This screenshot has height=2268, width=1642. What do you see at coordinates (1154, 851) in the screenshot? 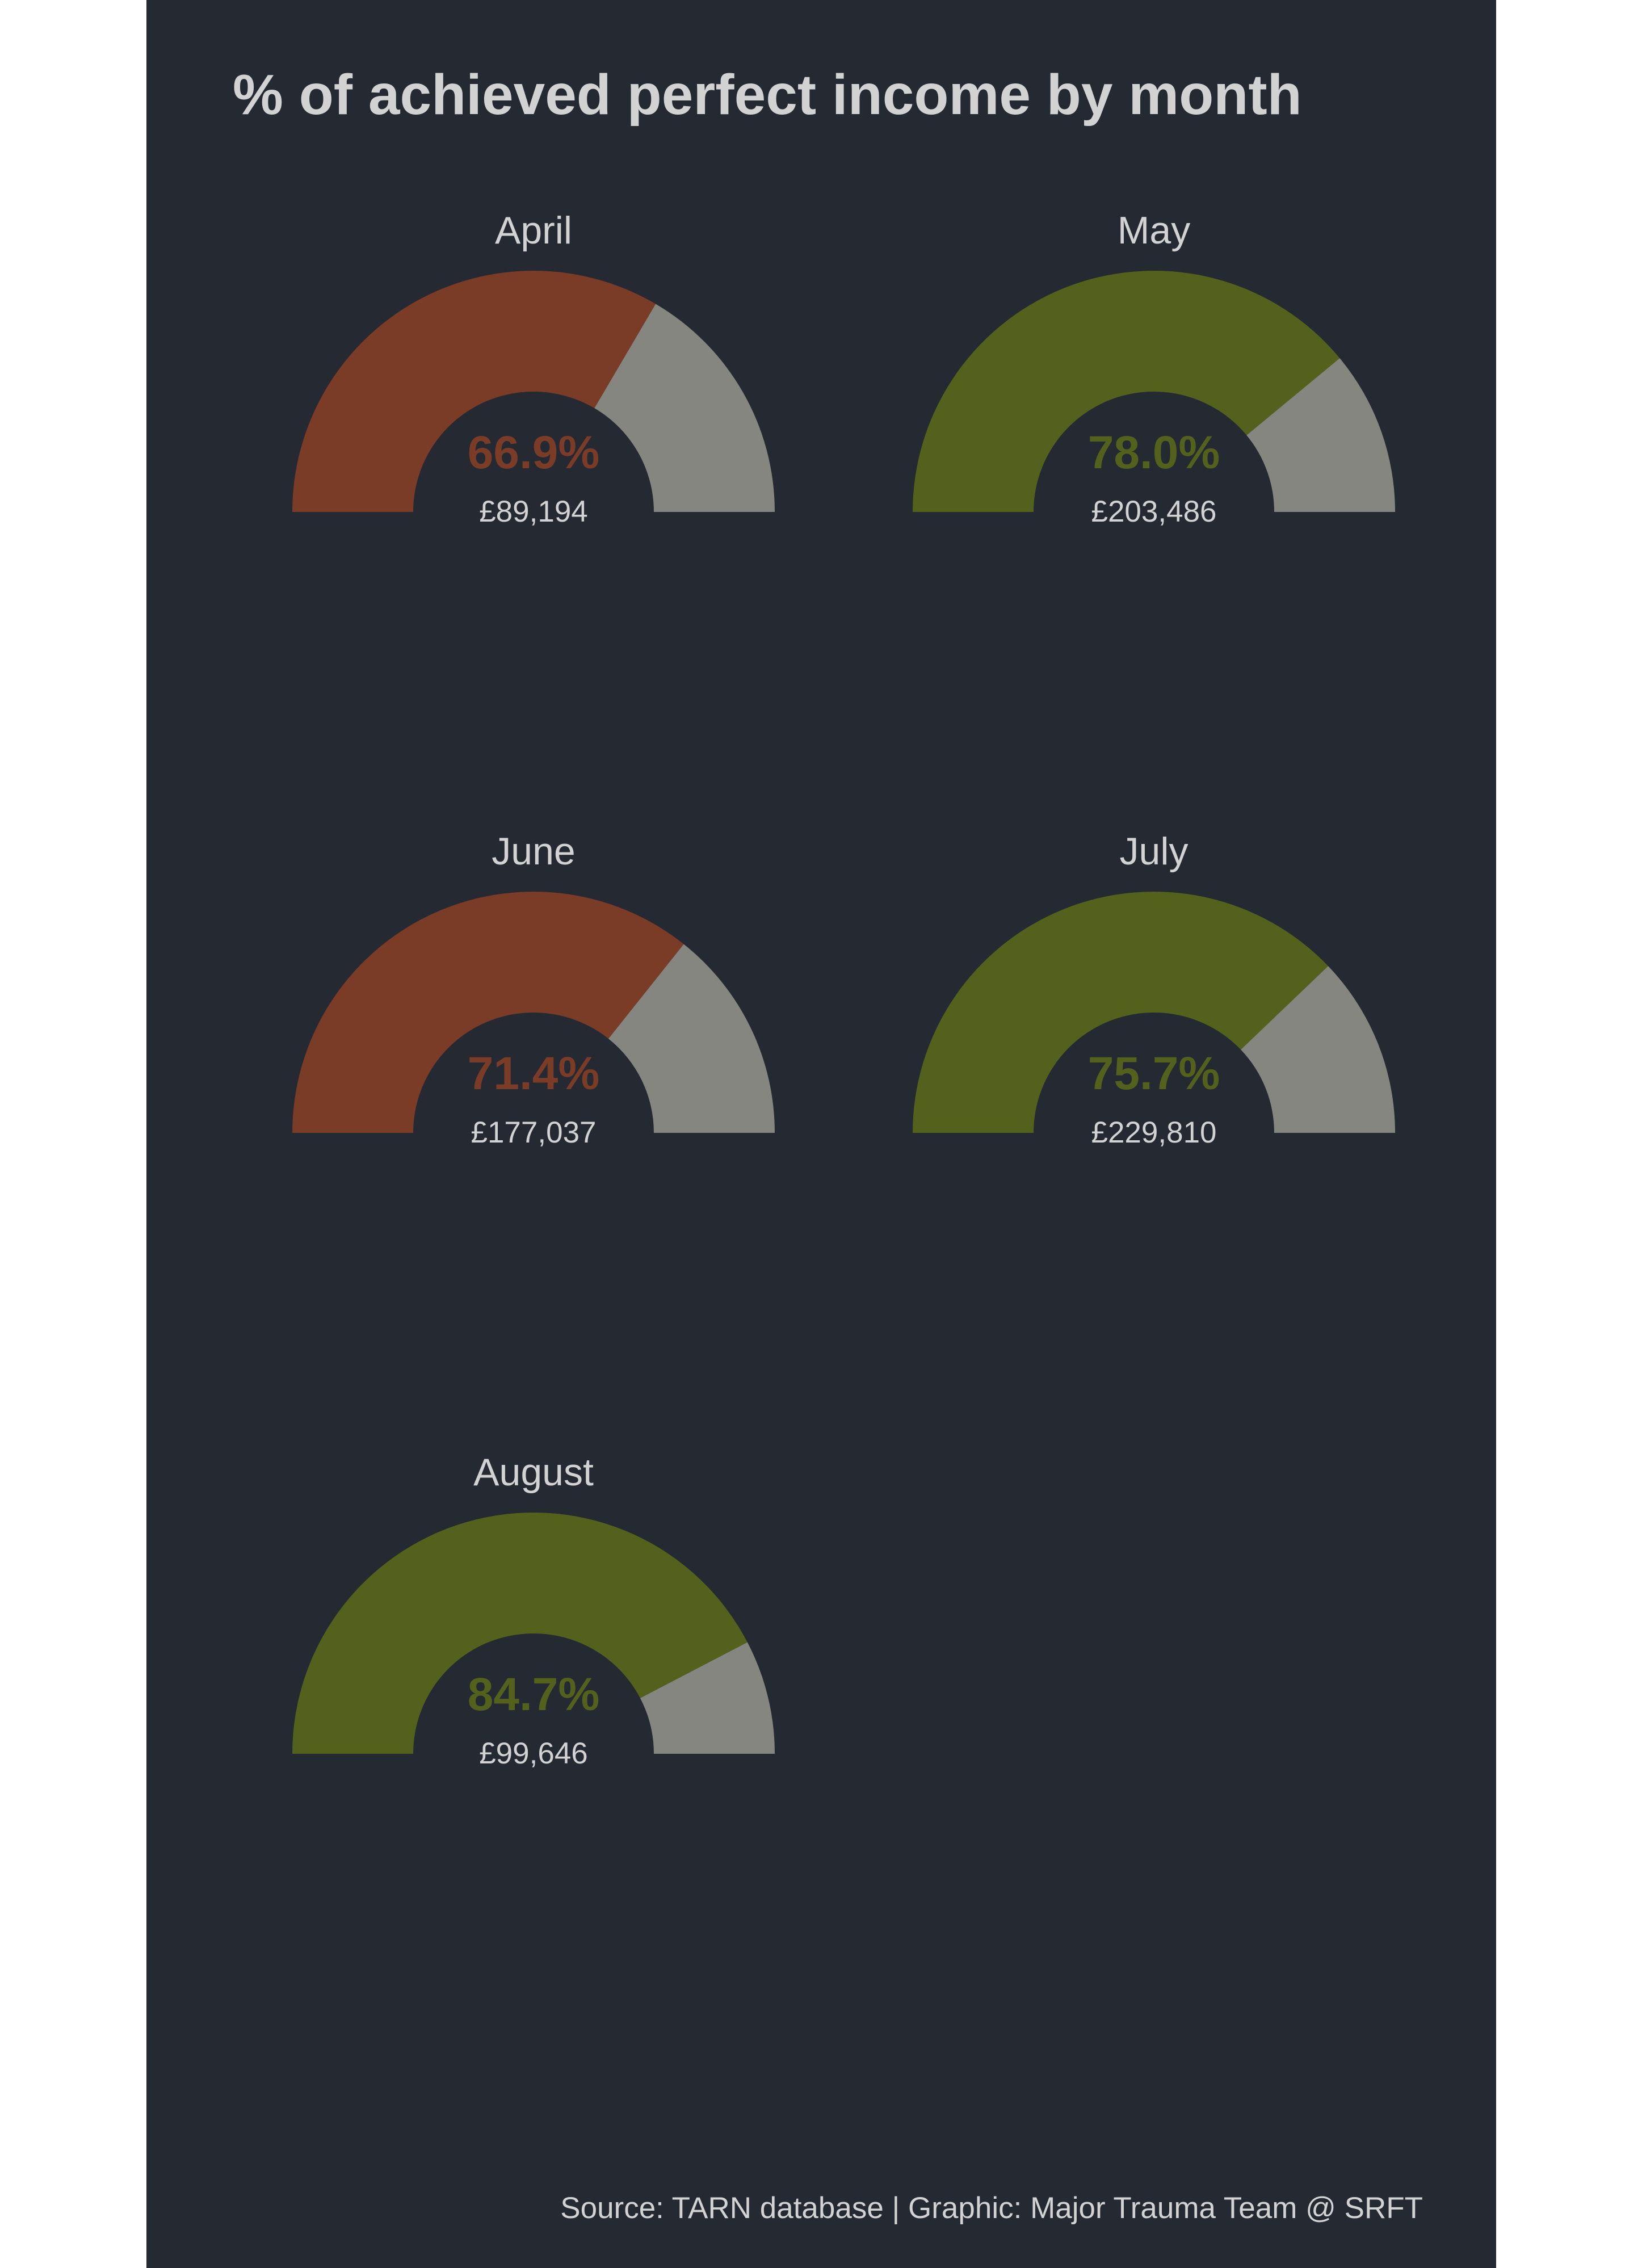
I see `gauge-month-label: July` at bounding box center [1154, 851].